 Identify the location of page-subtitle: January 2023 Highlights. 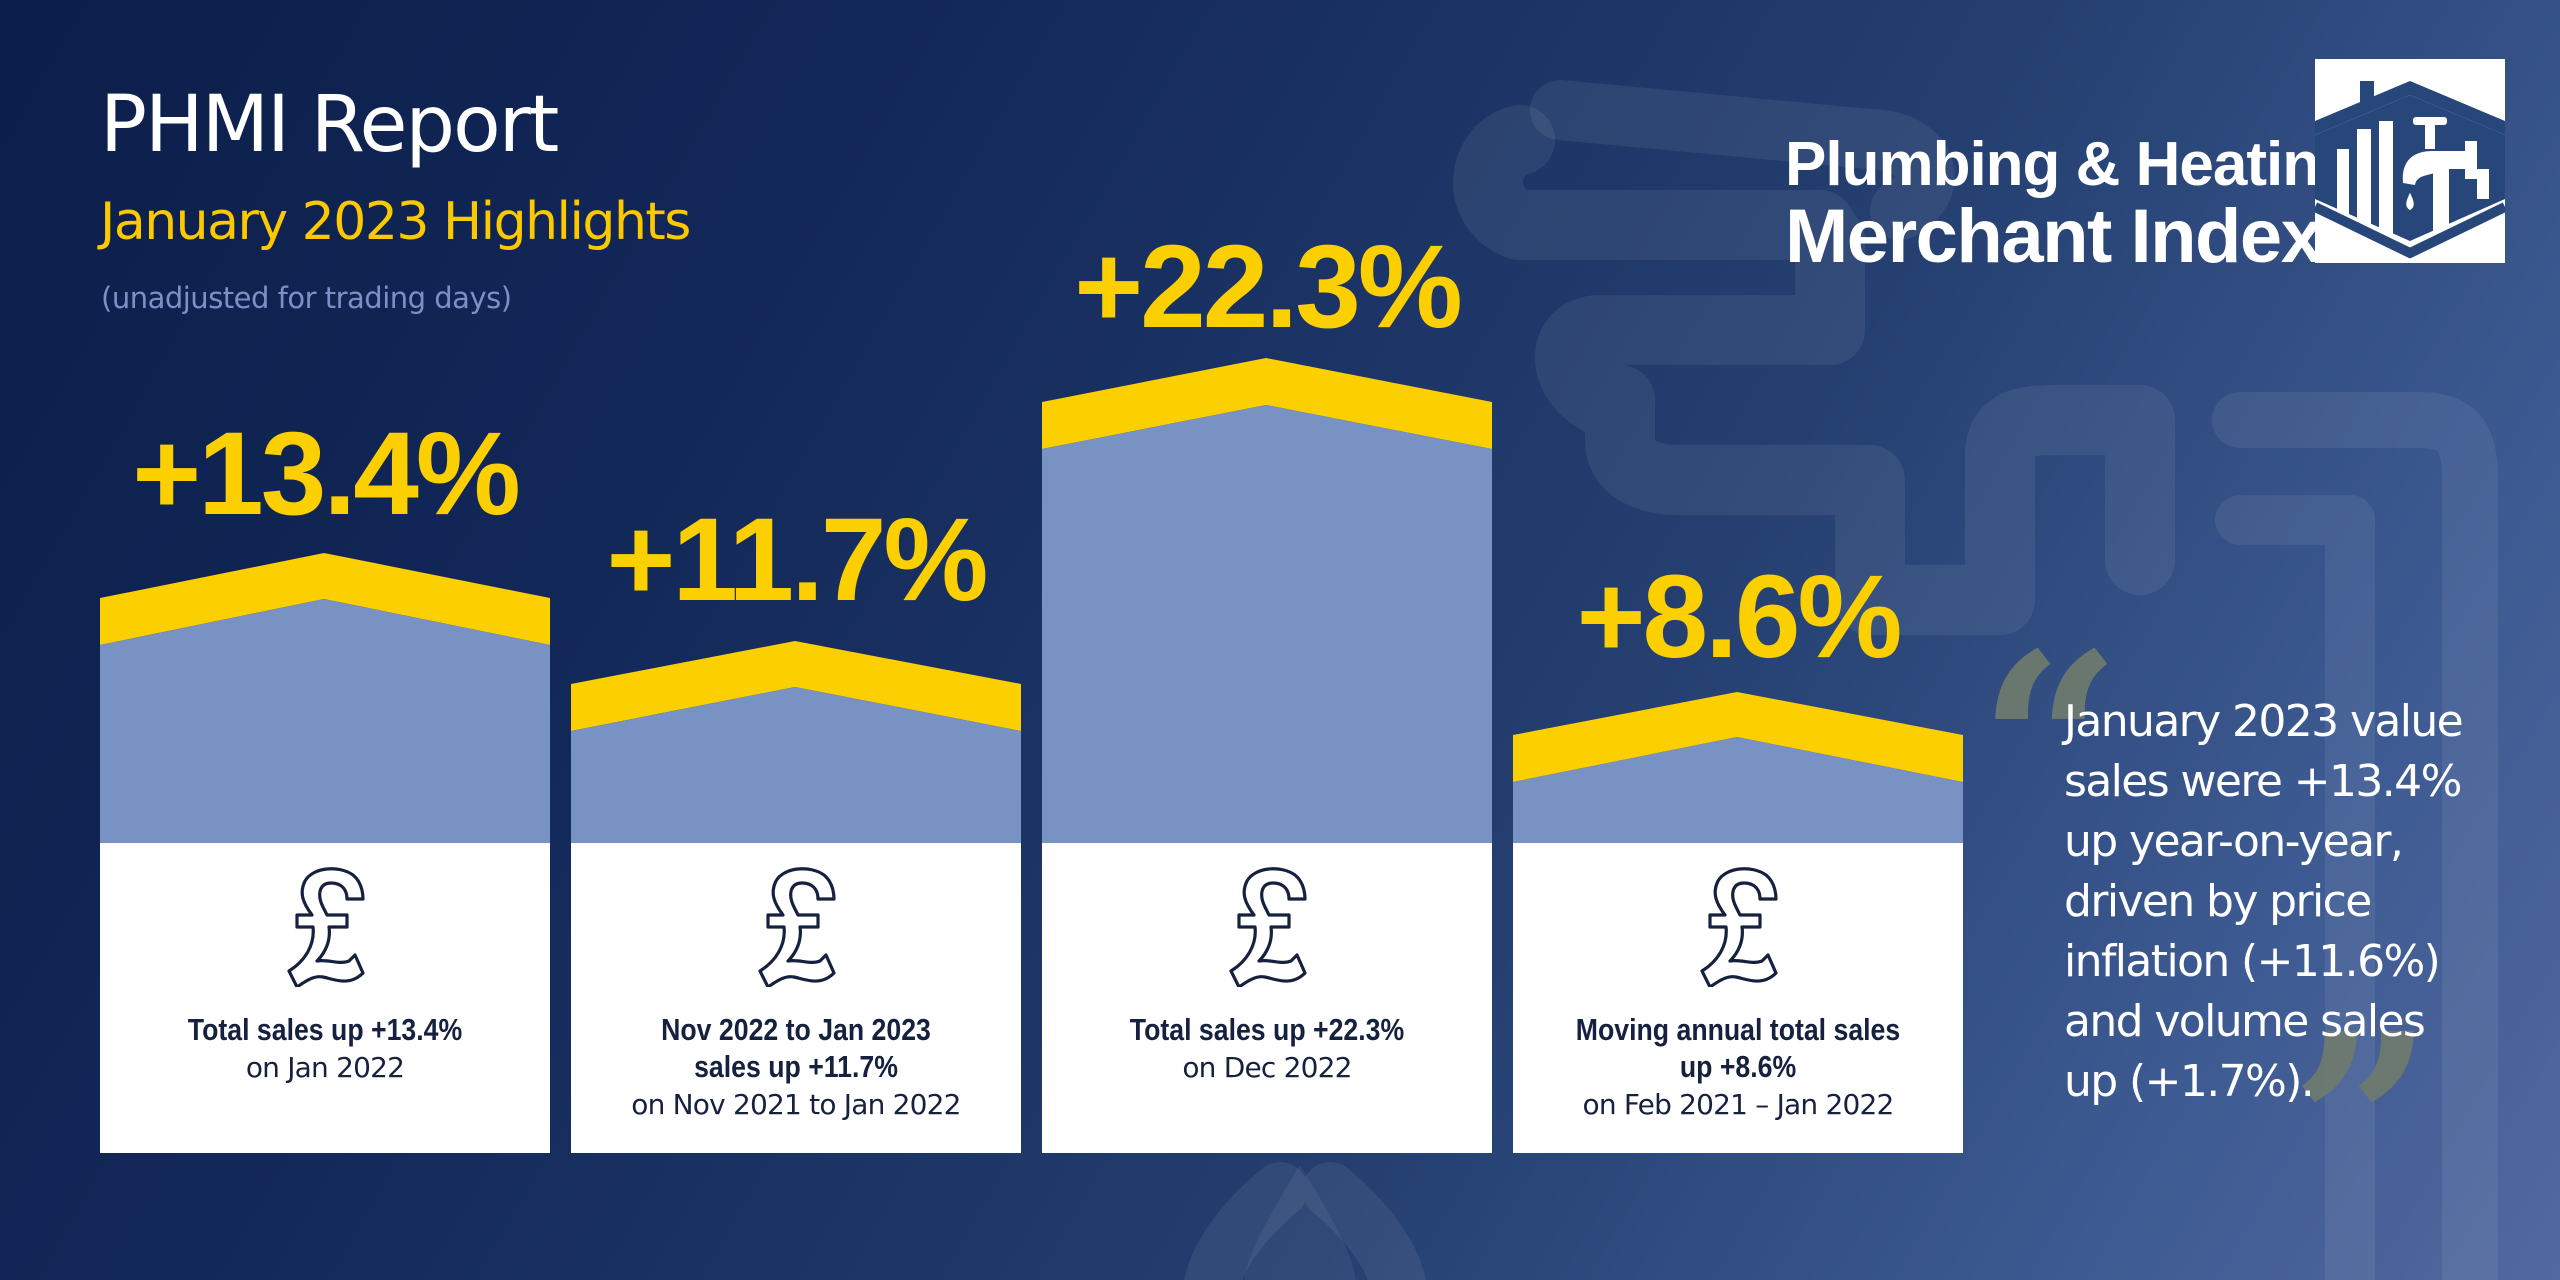
(395, 222).